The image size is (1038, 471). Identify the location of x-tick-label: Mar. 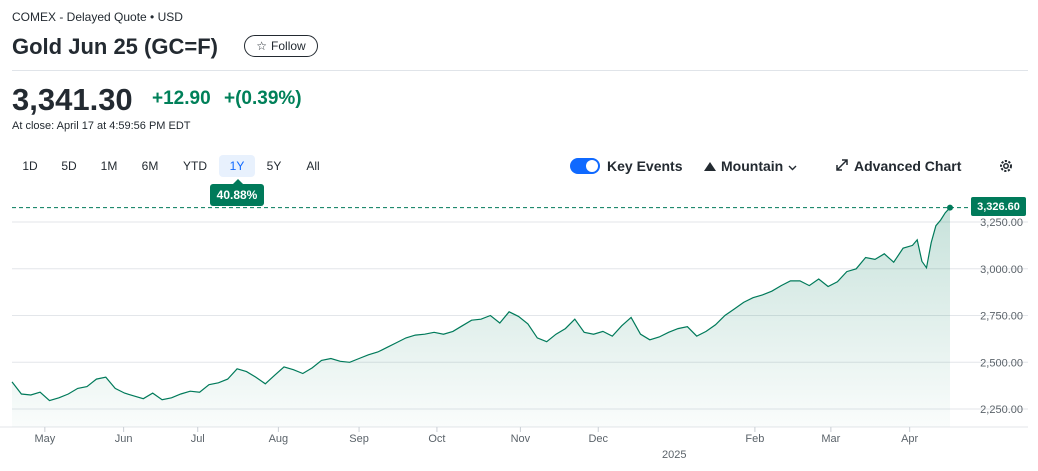
(830, 439).